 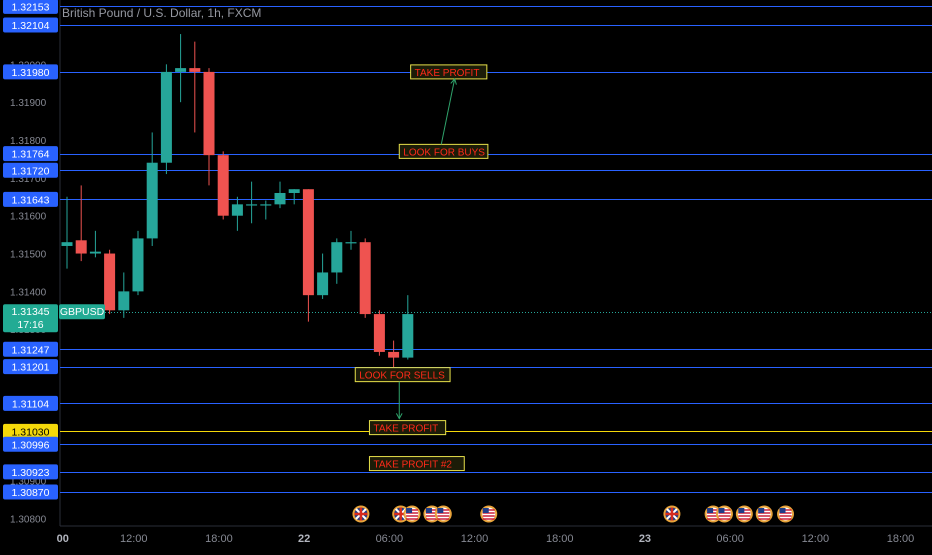 What do you see at coordinates (645, 539) in the screenshot?
I see `time-tick-label: 23` at bounding box center [645, 539].